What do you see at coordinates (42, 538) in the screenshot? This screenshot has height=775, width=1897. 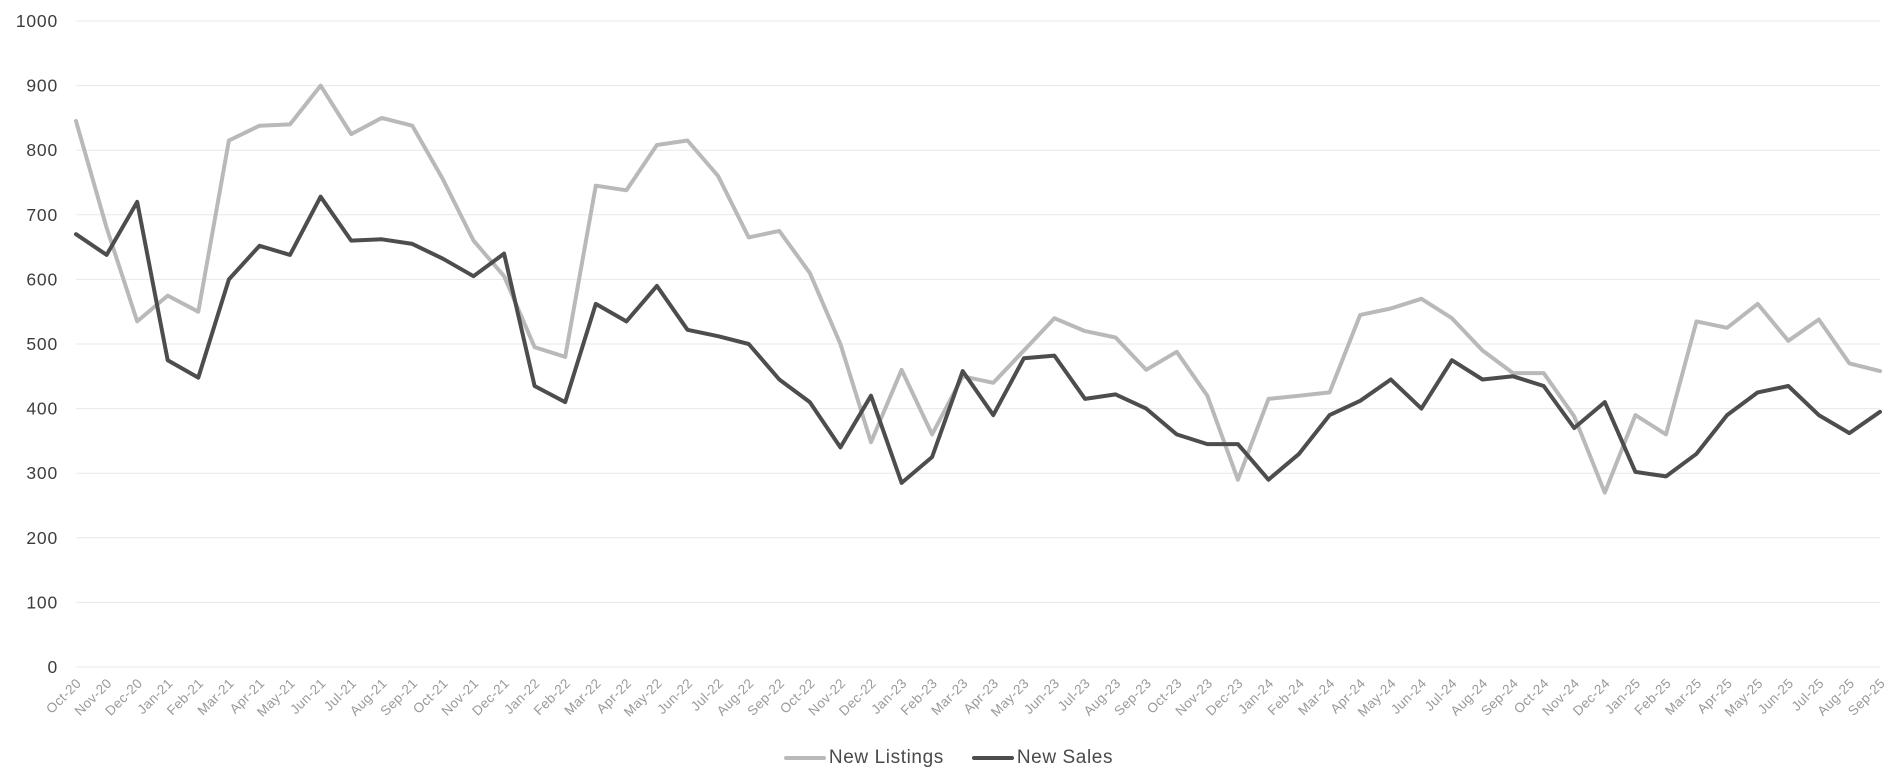 I see `y-axis-tick-label: 200` at bounding box center [42, 538].